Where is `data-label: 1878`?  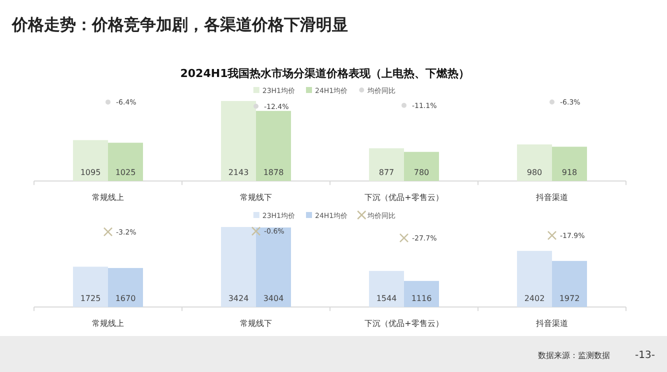
data-label: 1878 is located at coordinates (273, 172).